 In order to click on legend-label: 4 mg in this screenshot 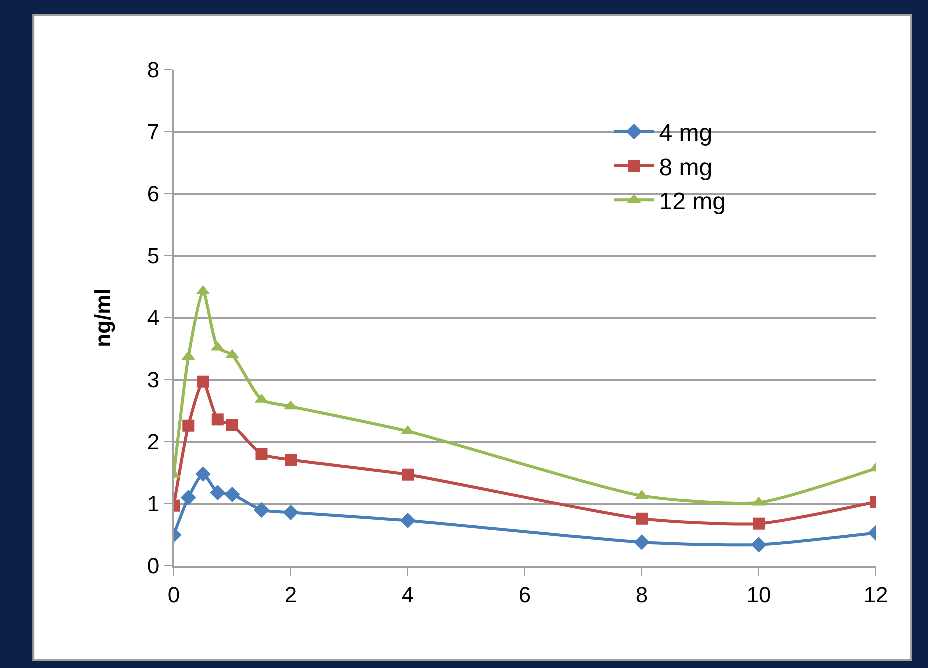, I will do `click(686, 134)`.